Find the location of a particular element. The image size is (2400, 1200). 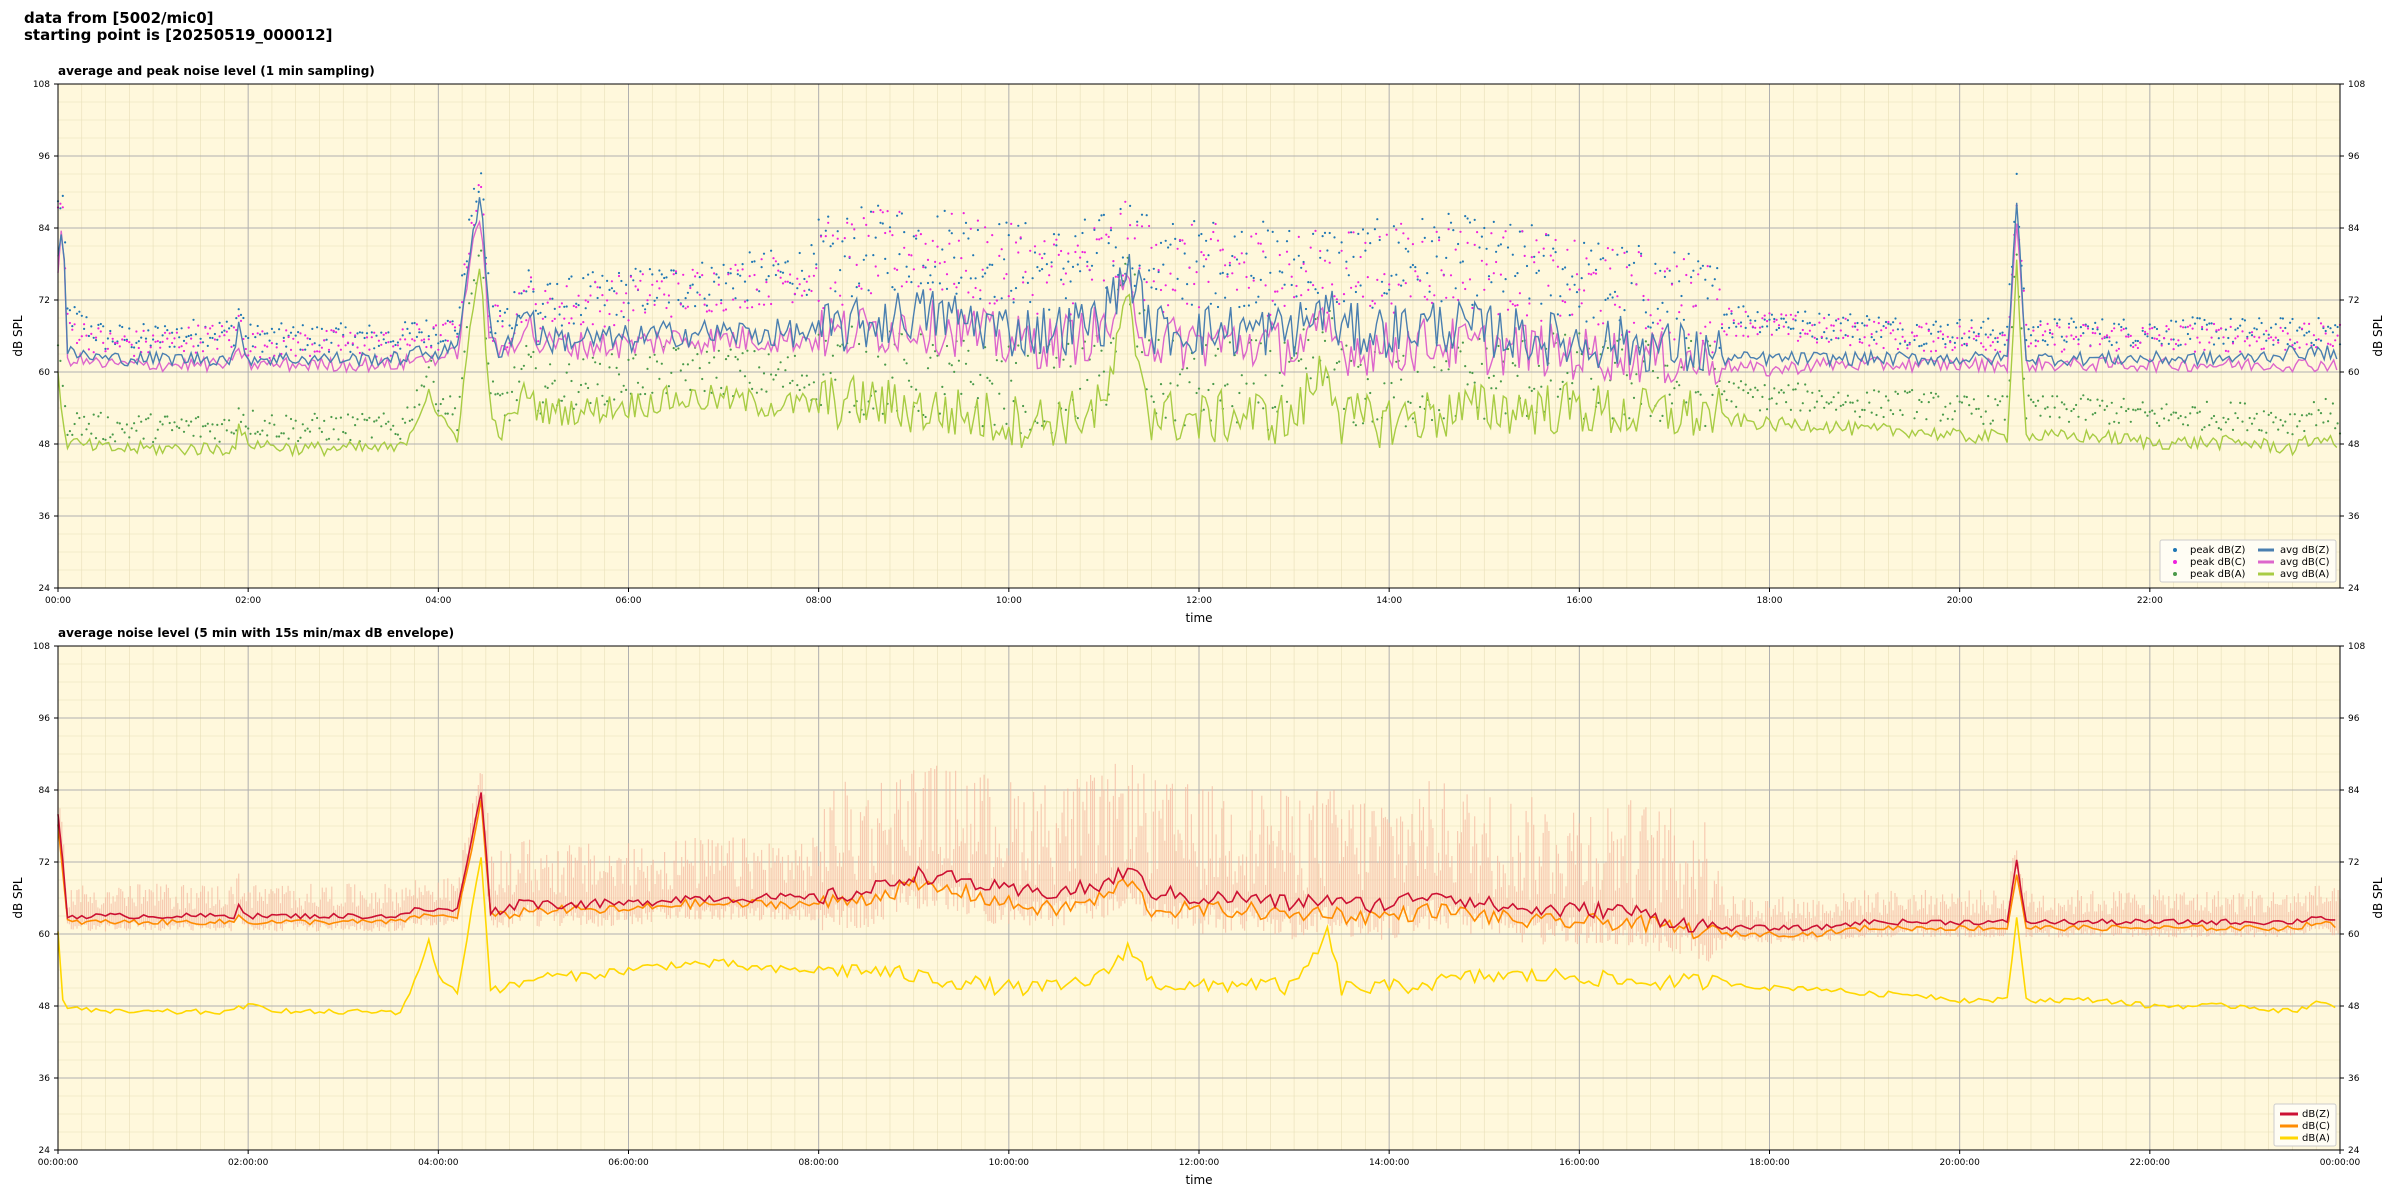

x-tick-label: 10:00:00 is located at coordinates (1009, 1163).